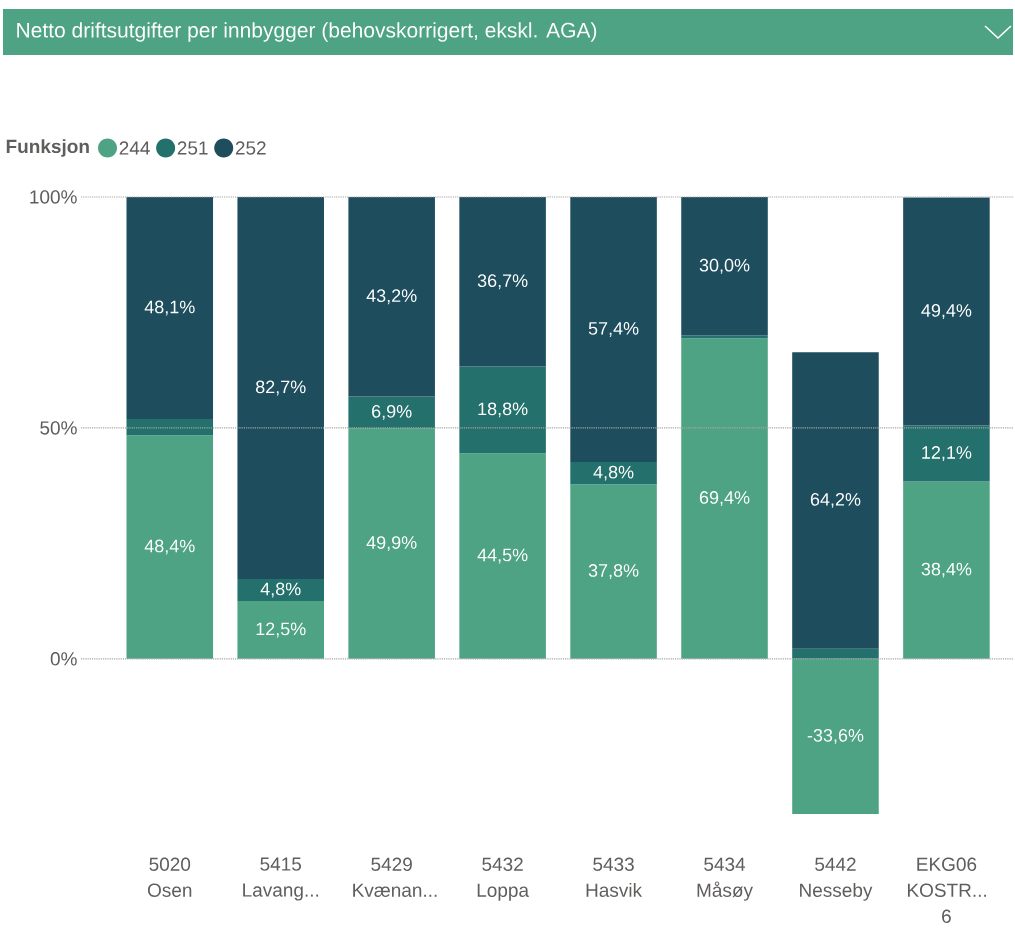 Image resolution: width=1015 pixels, height=941 pixels. I want to click on legend-label: 252, so click(250, 148).